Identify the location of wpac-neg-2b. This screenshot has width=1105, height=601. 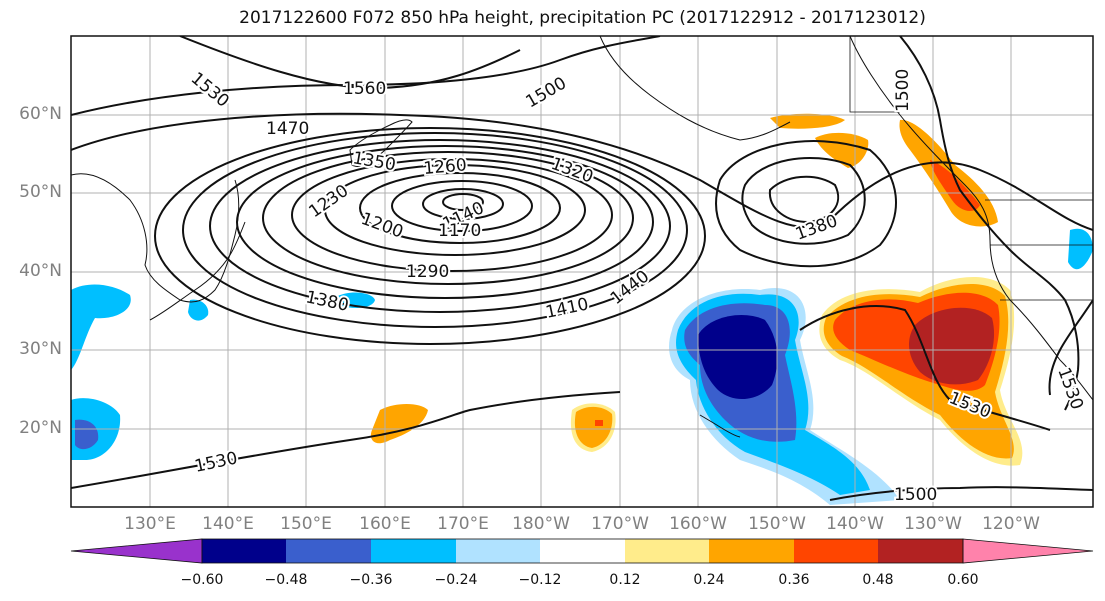
(87, 434).